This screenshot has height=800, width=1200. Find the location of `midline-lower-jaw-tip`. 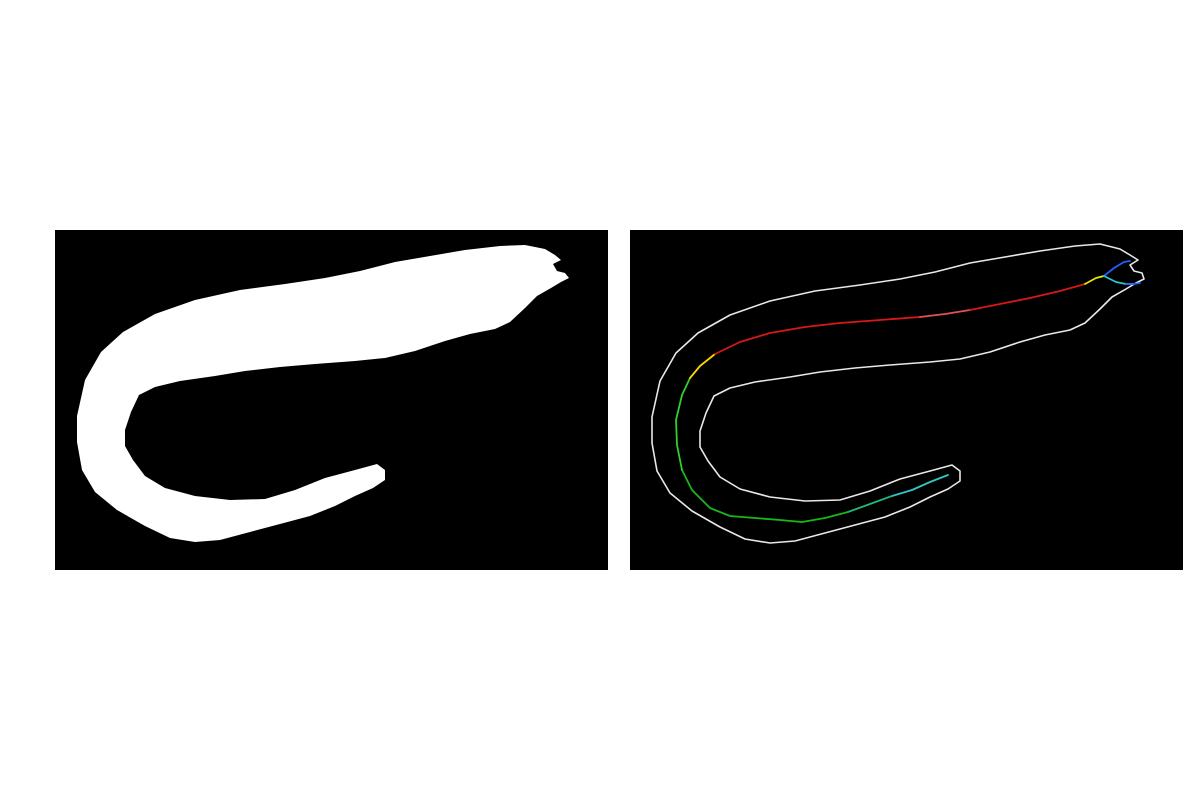

midline-lower-jaw-tip is located at coordinates (1133, 283).